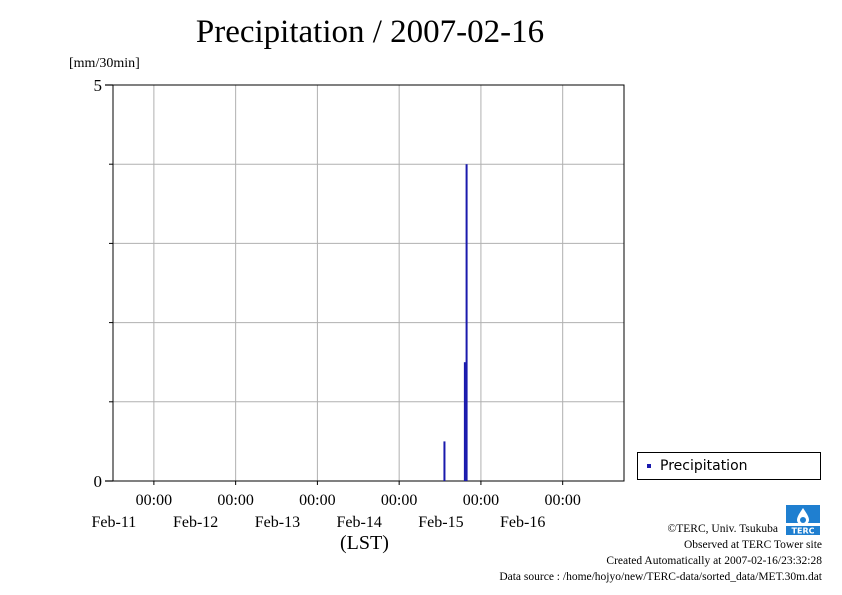 The image size is (842, 595). What do you see at coordinates (803, 520) in the screenshot?
I see `terc-logo: TERC` at bounding box center [803, 520].